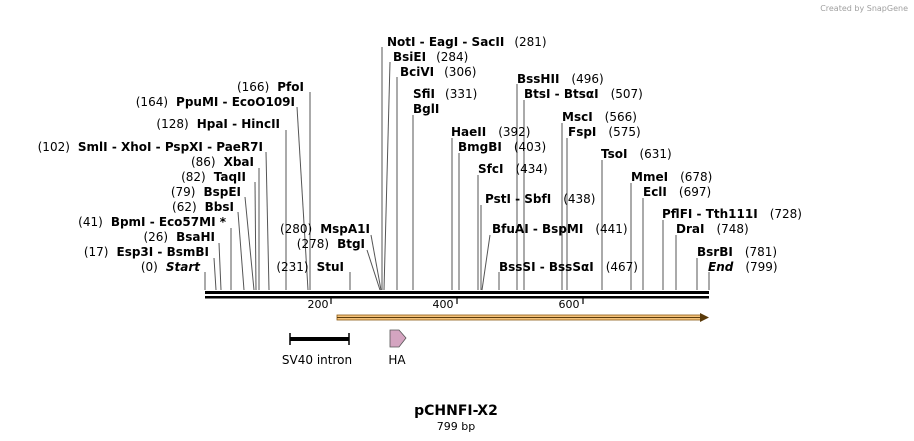 This screenshot has height=441, width=914. Describe the element at coordinates (325, 229) in the screenshot. I see `site-label: (280) MspA1I` at that location.